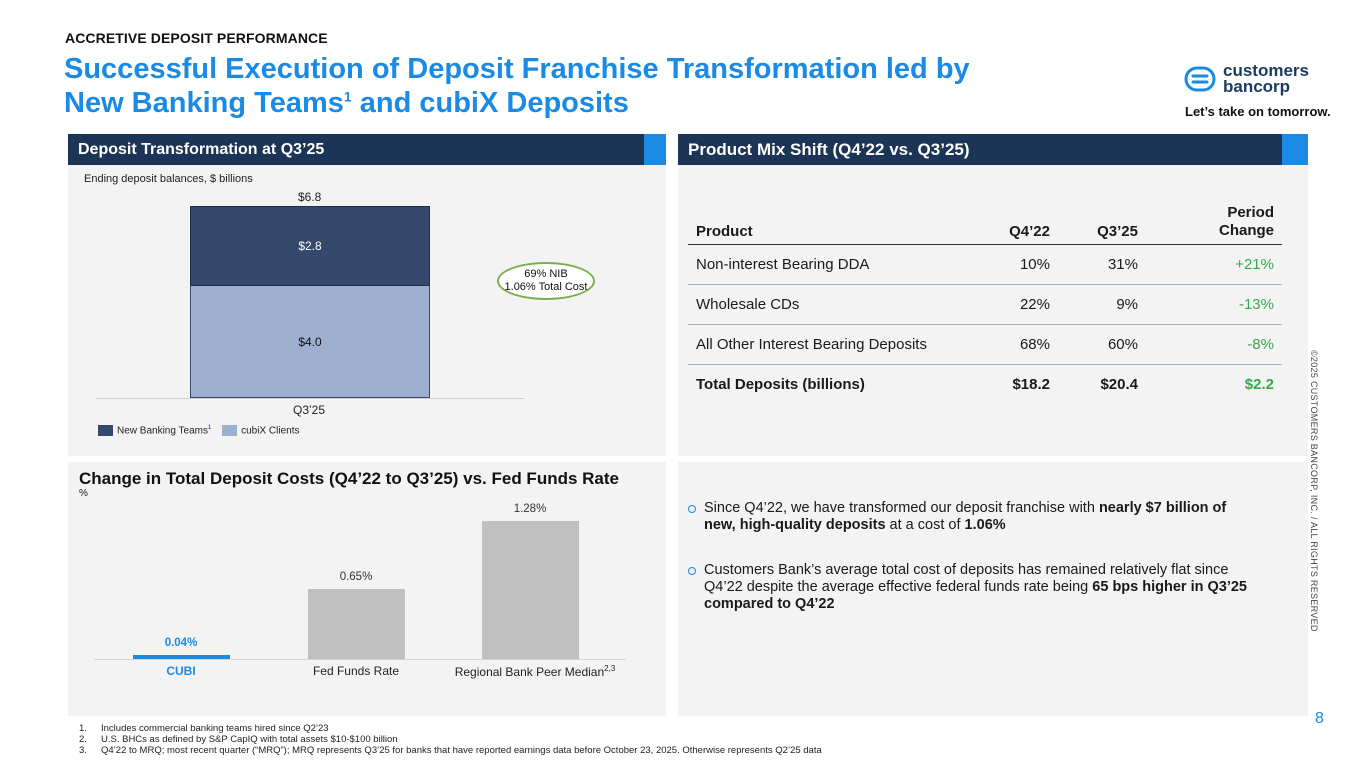  What do you see at coordinates (985, 525) in the screenshot?
I see `bullet1-bold-2: 1.06%` at bounding box center [985, 525].